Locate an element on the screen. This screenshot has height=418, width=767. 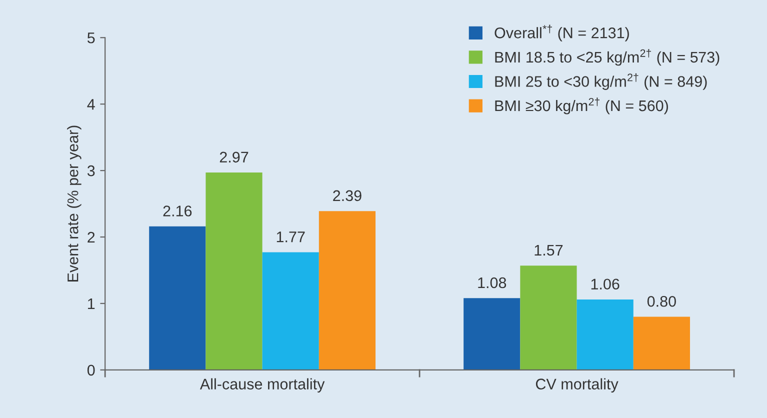
y-tick-label: 2 is located at coordinates (91, 237).